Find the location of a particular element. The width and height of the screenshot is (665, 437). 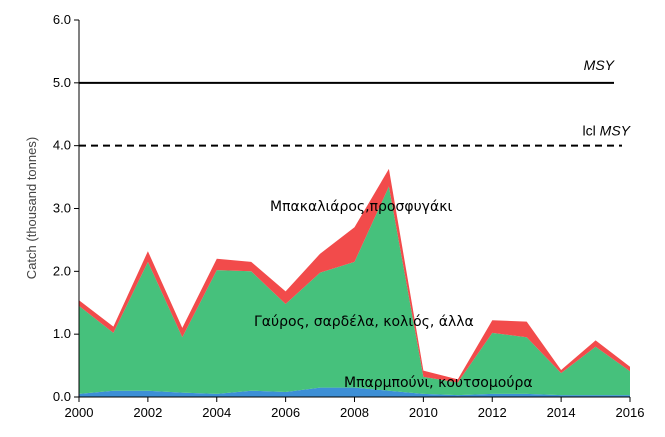

y-tick-label: 6.0 is located at coordinates (62, 19).